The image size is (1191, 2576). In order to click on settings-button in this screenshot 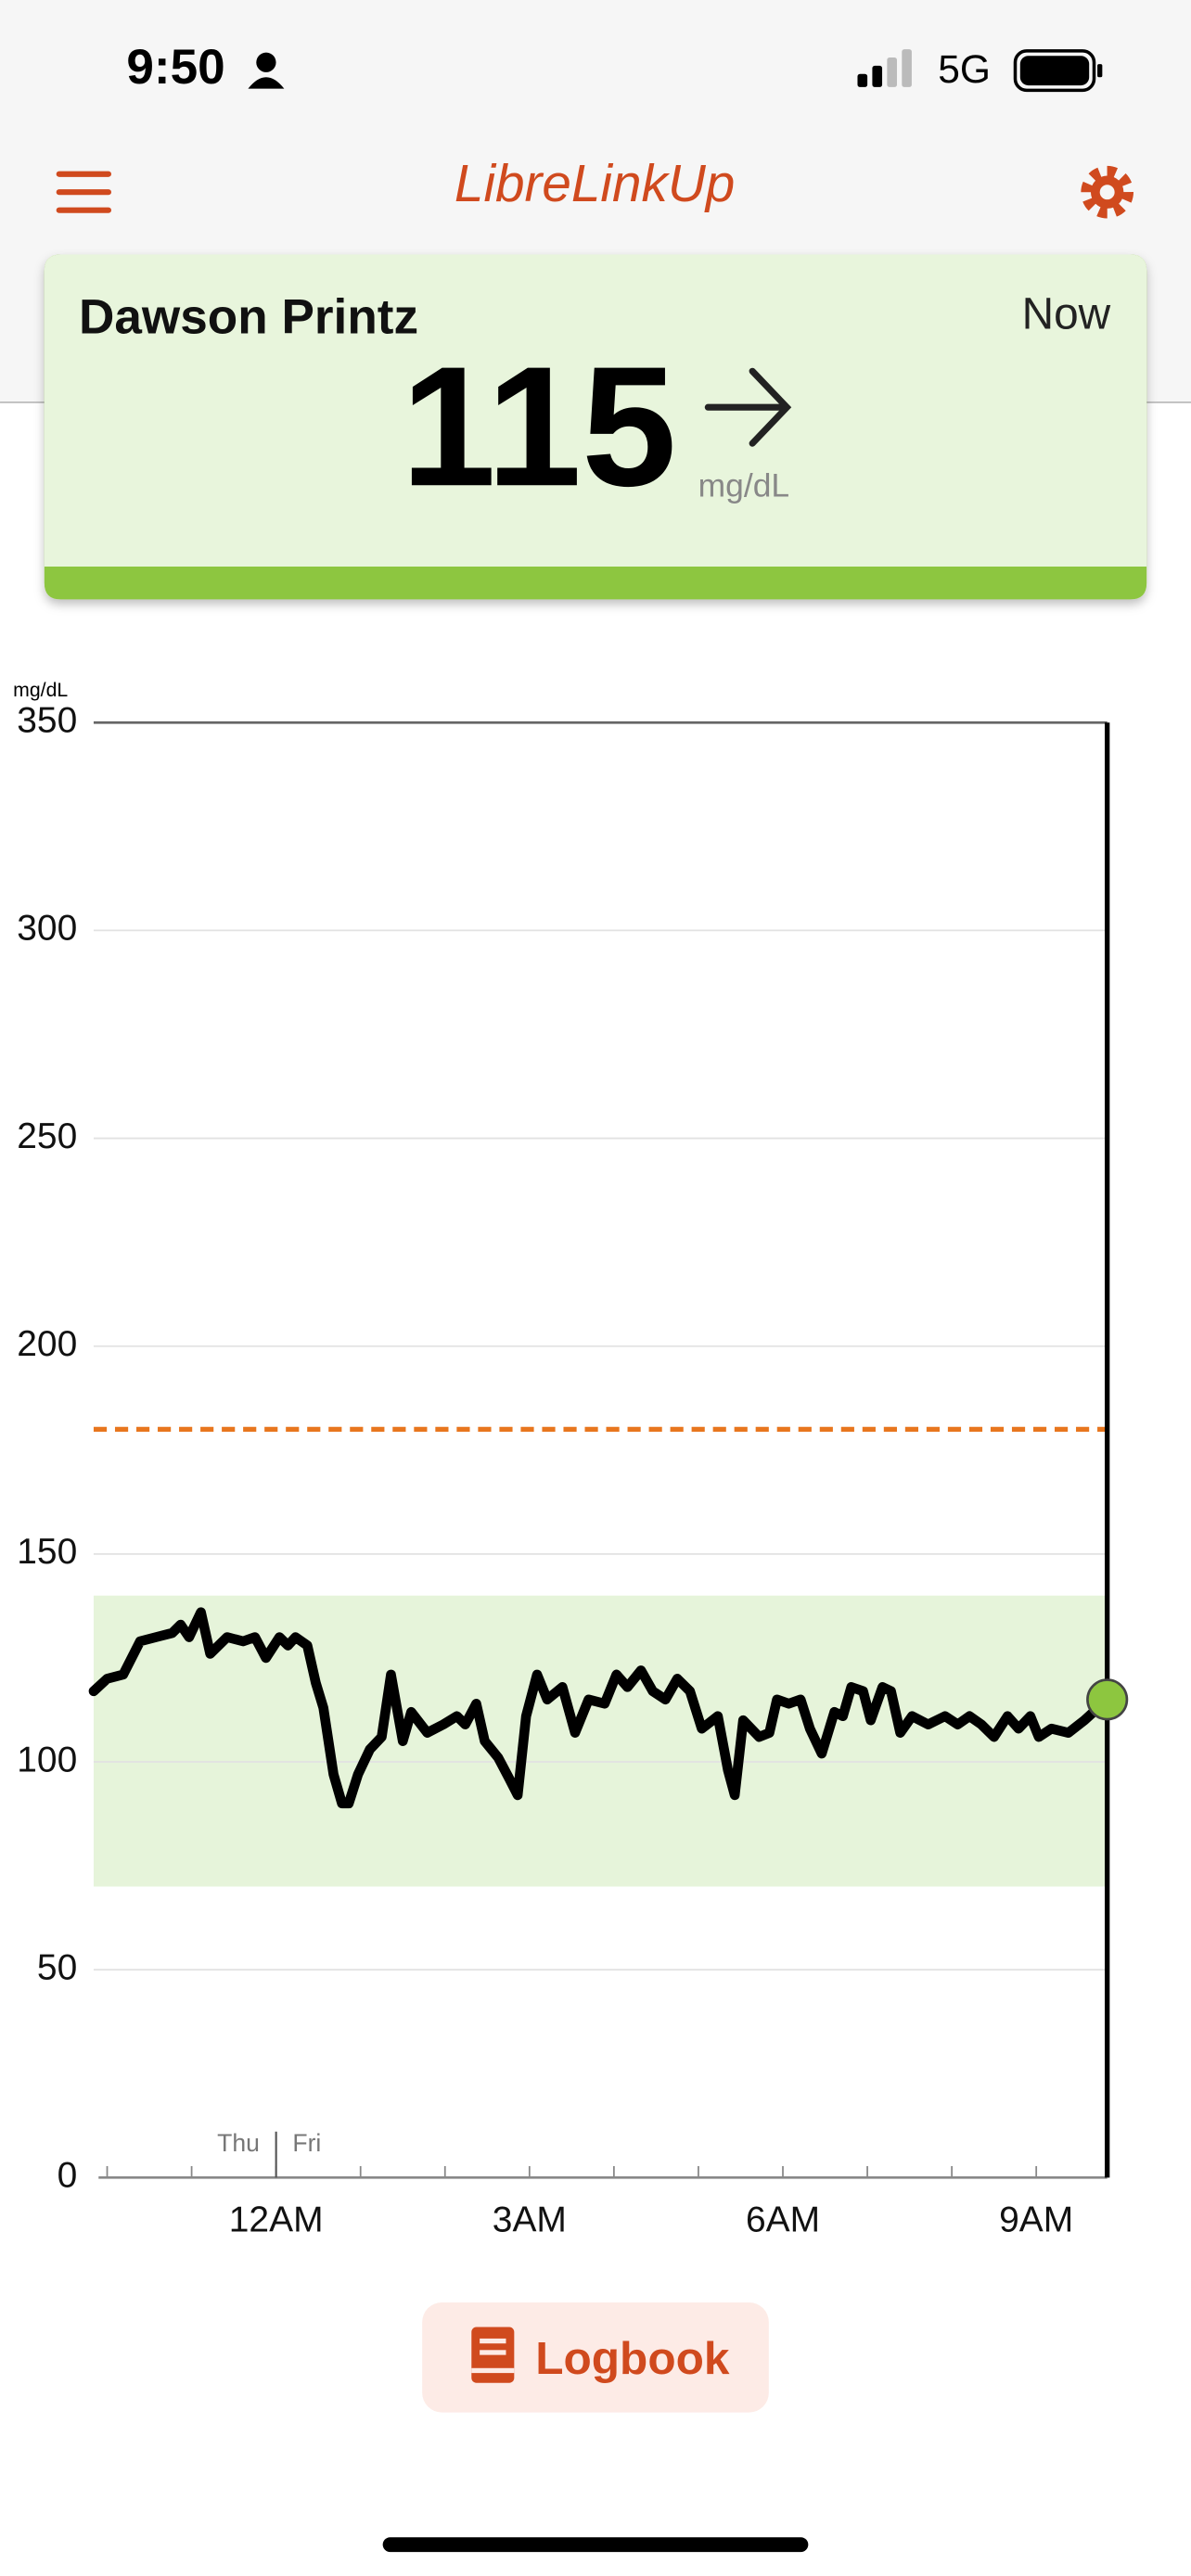, I will do `click(1107, 192)`.